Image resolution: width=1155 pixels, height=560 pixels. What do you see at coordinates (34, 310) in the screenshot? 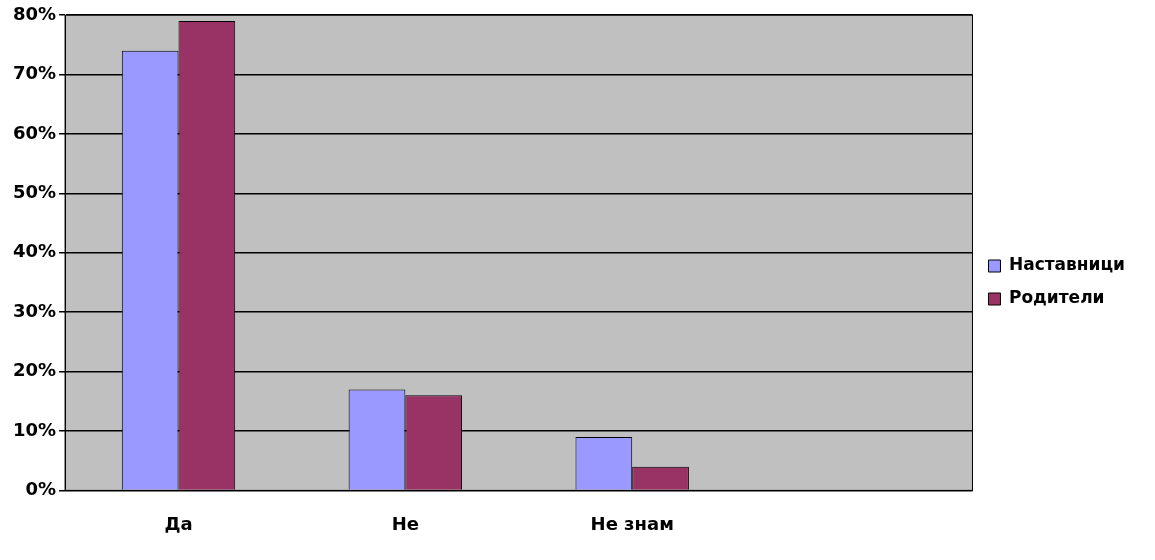
I see `y-tick-label: 30%` at bounding box center [34, 310].